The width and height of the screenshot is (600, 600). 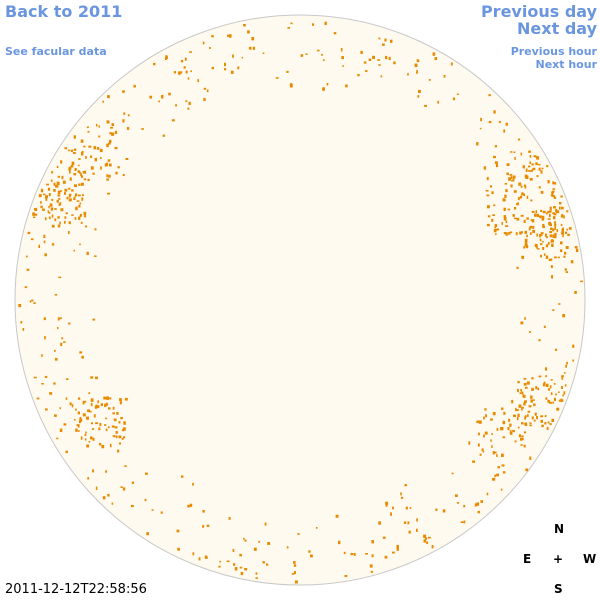 I want to click on previous-hour-link: Previous hour, so click(x=553, y=51).